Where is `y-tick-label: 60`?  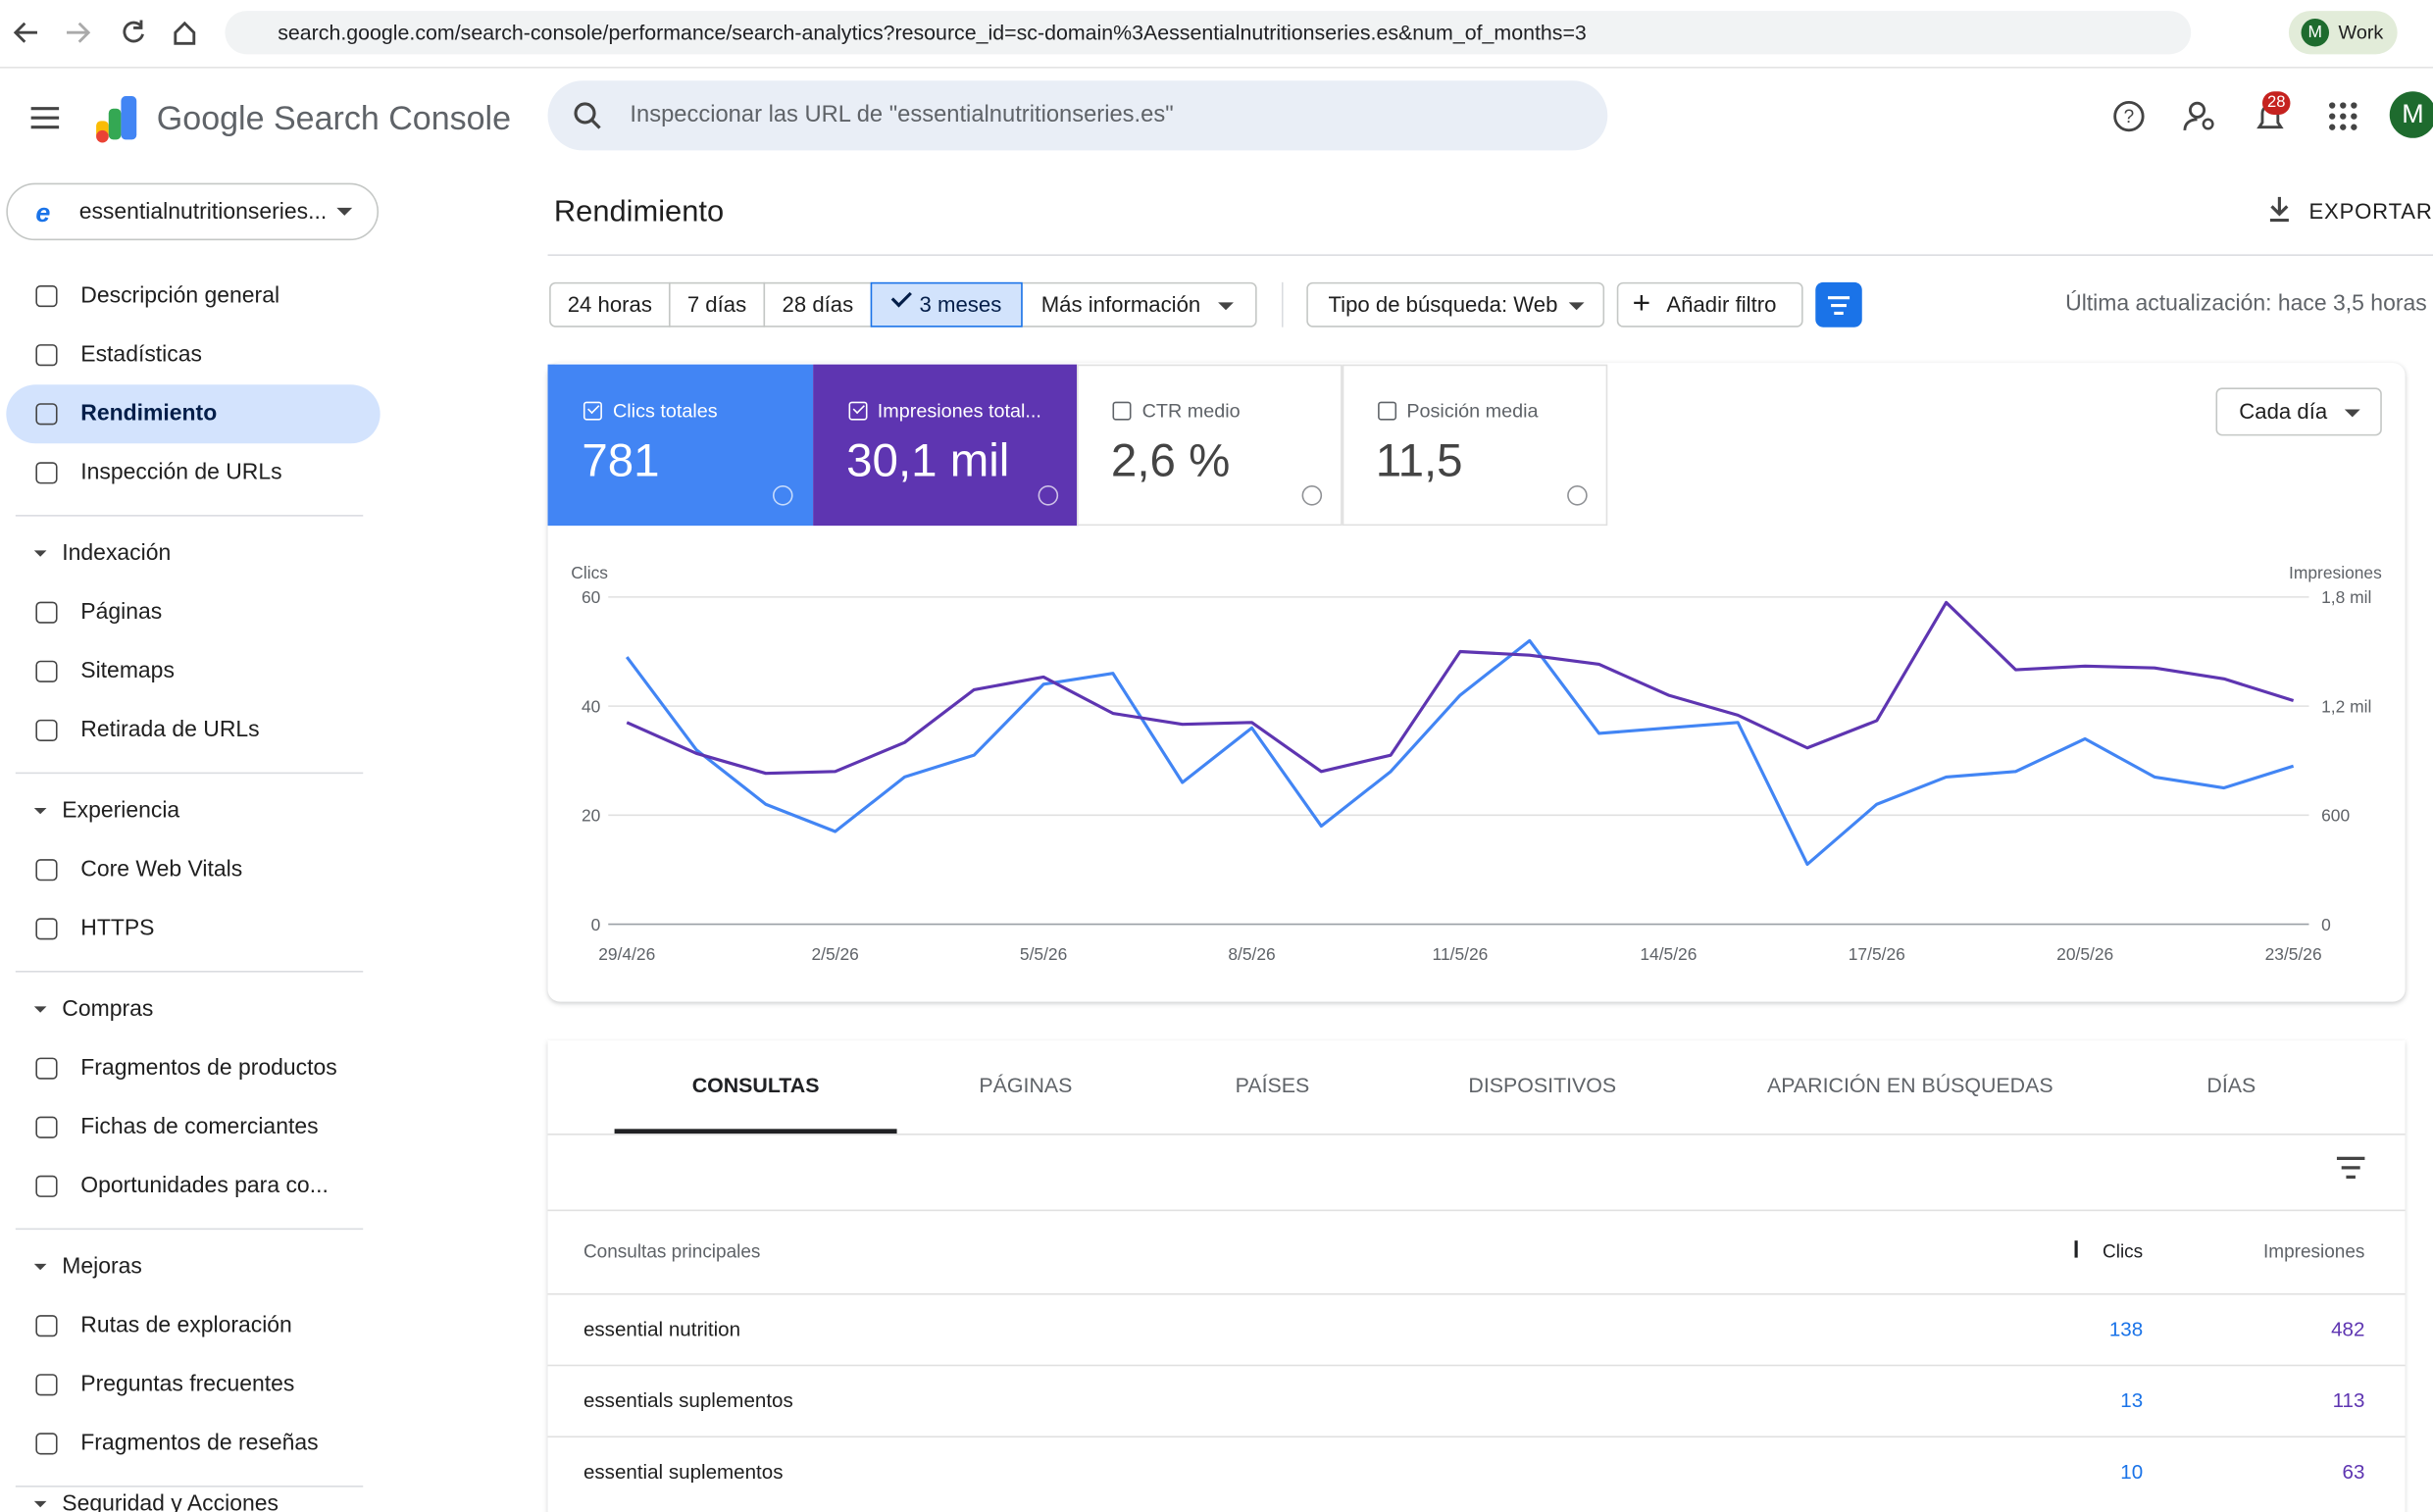
y-tick-label: 60 is located at coordinates (591, 597).